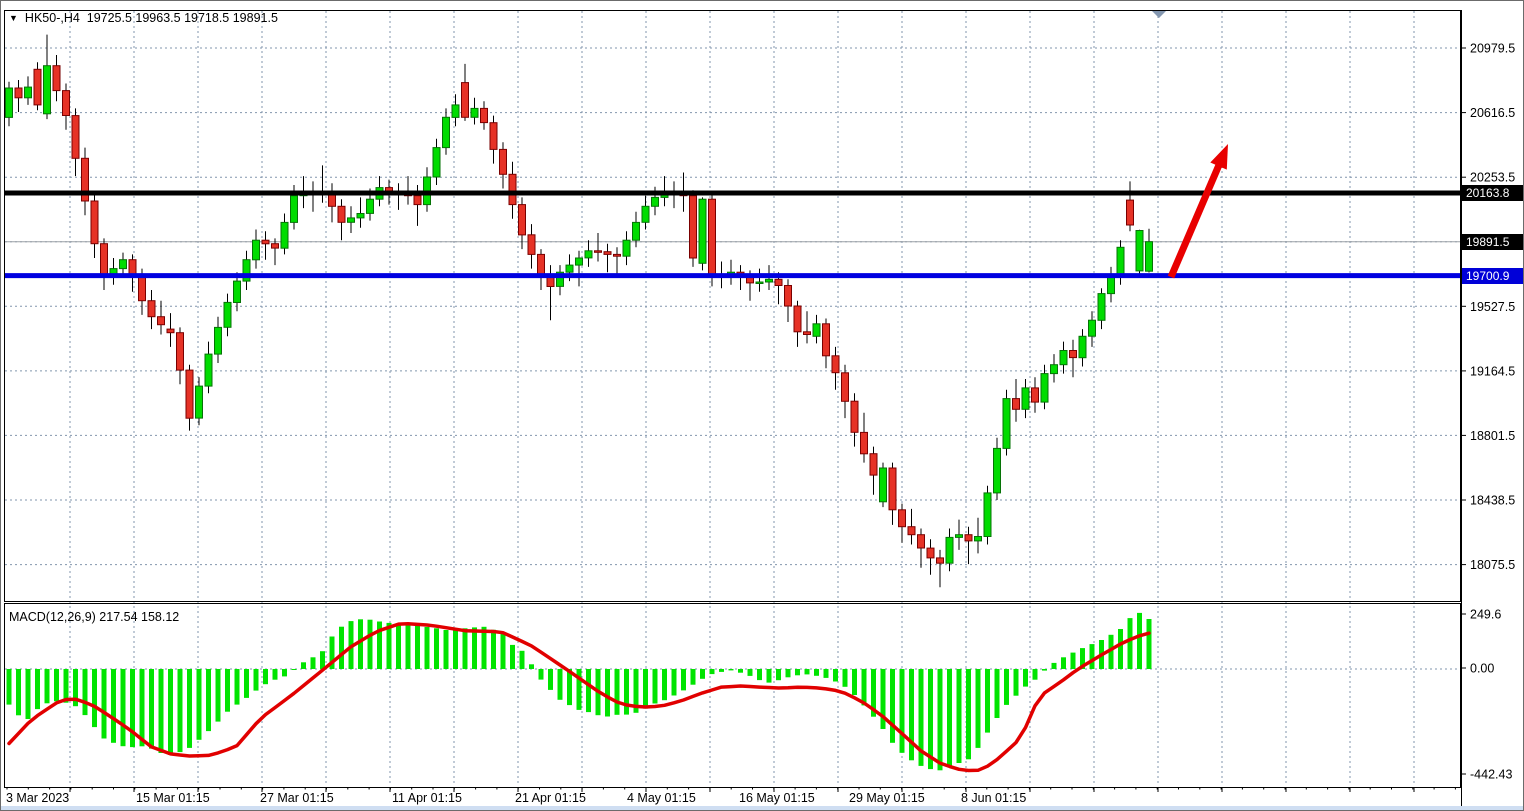 This screenshot has width=1524, height=811. What do you see at coordinates (1492, 501) in the screenshot?
I see `price-axis-label: 18438.5` at bounding box center [1492, 501].